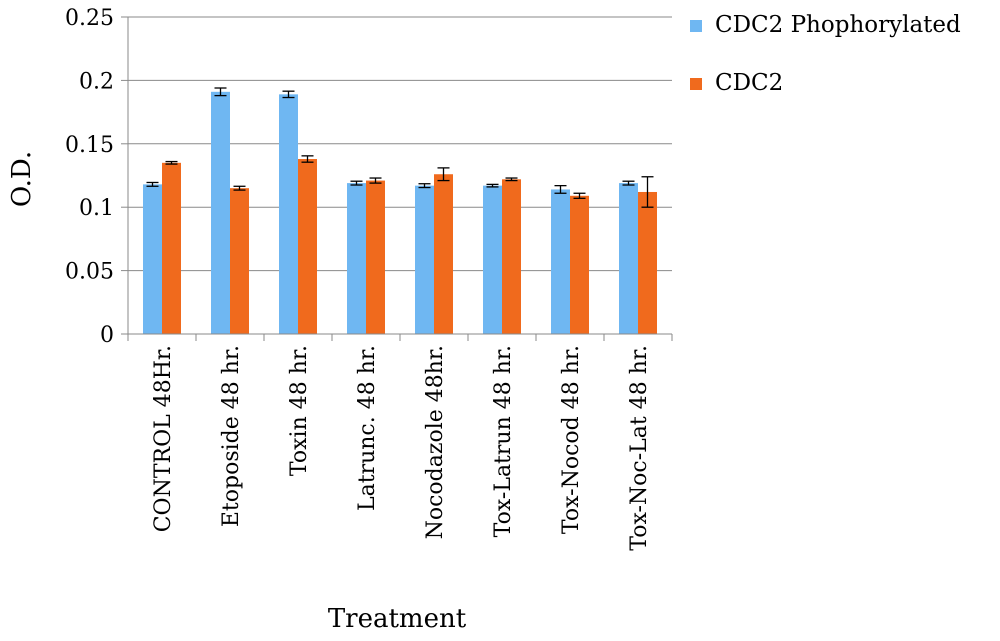 This screenshot has height=641, width=1000. Describe the element at coordinates (96, 81) in the screenshot. I see `y-tick-label: 0.2` at that location.